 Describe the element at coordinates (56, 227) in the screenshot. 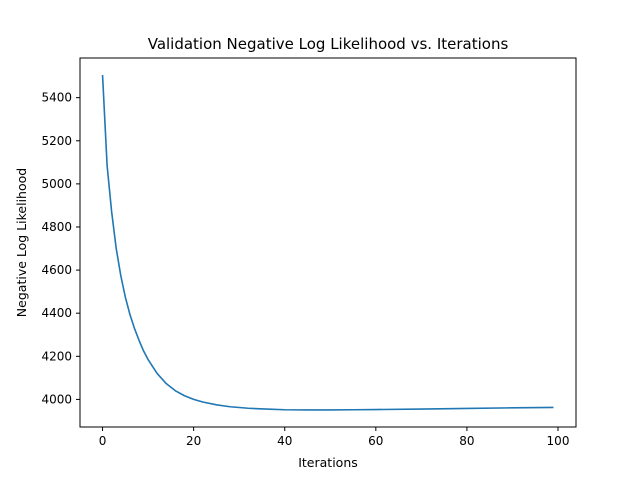

I see `y-tick-label: 4800` at that location.